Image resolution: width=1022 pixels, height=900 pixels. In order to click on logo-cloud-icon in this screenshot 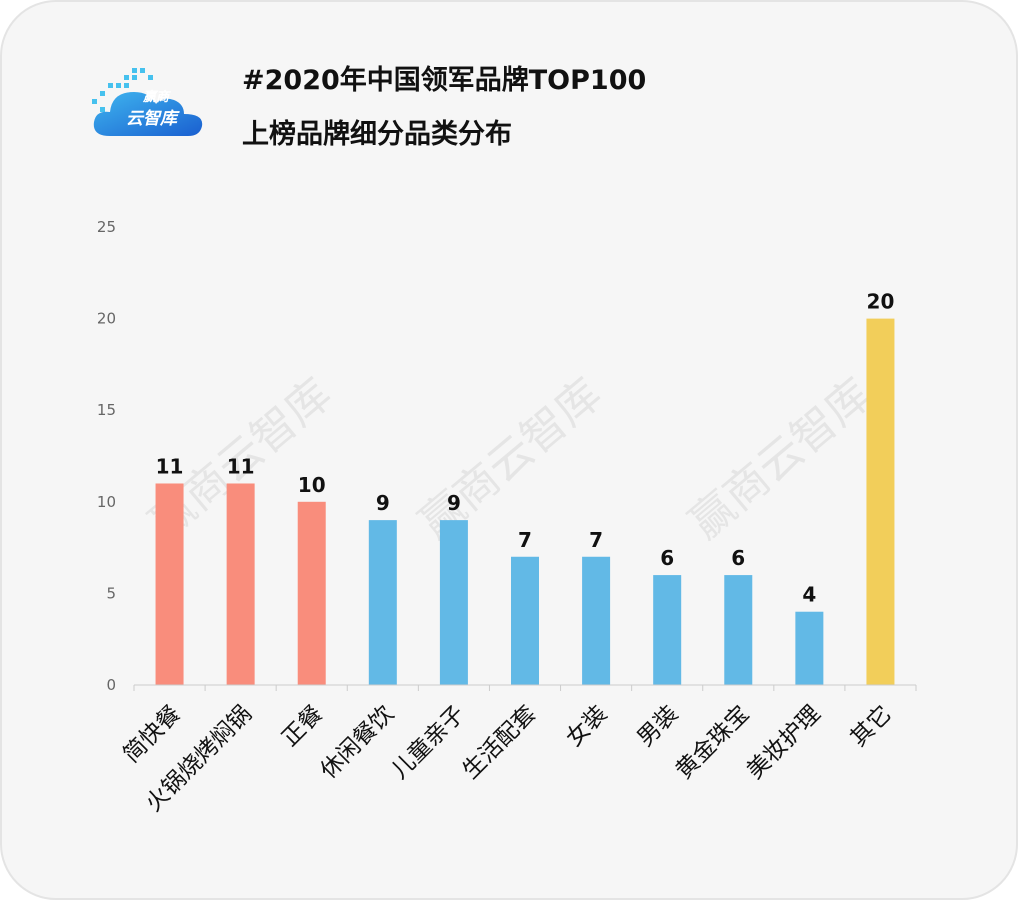, I will do `click(147, 102)`.